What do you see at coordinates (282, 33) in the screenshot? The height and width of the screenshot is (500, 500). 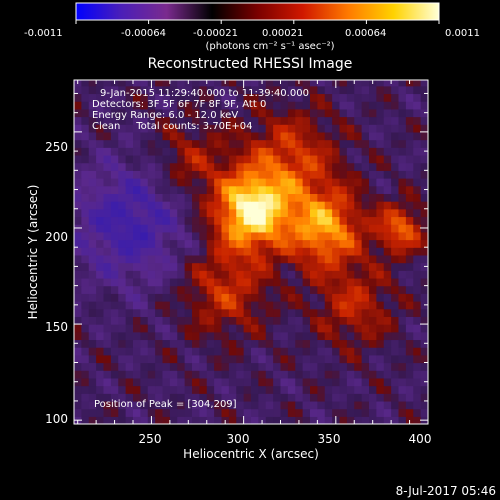 I see `colorbar-tick-3: 0.00021` at bounding box center [282, 33].